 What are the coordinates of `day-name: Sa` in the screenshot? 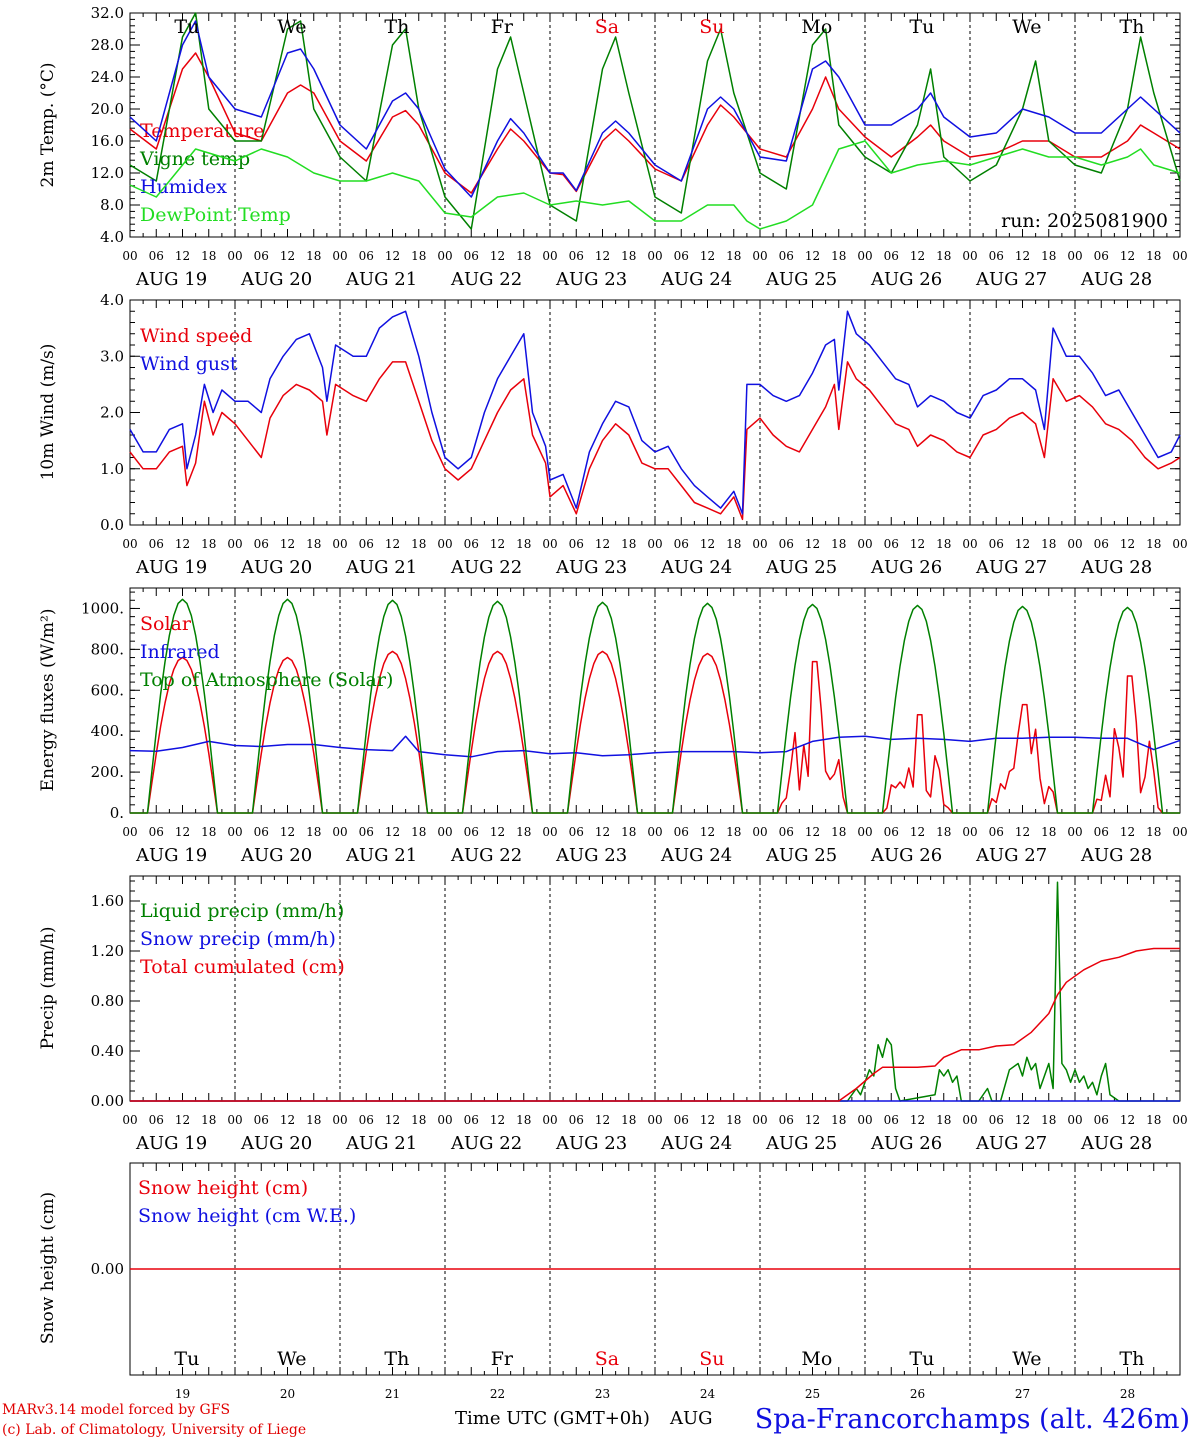 It's located at (607, 1359).